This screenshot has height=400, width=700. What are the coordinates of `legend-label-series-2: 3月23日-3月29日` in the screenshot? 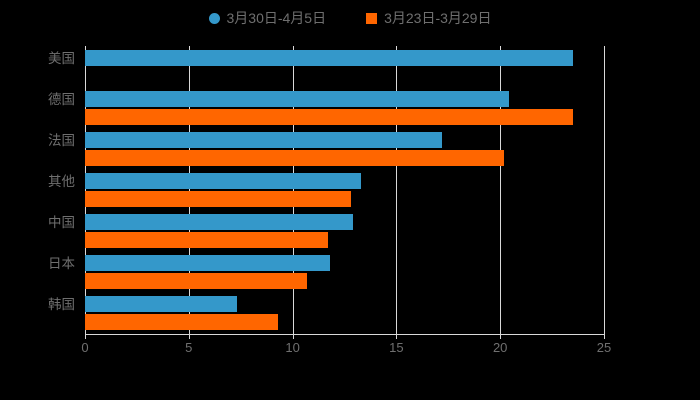 It's located at (438, 18).